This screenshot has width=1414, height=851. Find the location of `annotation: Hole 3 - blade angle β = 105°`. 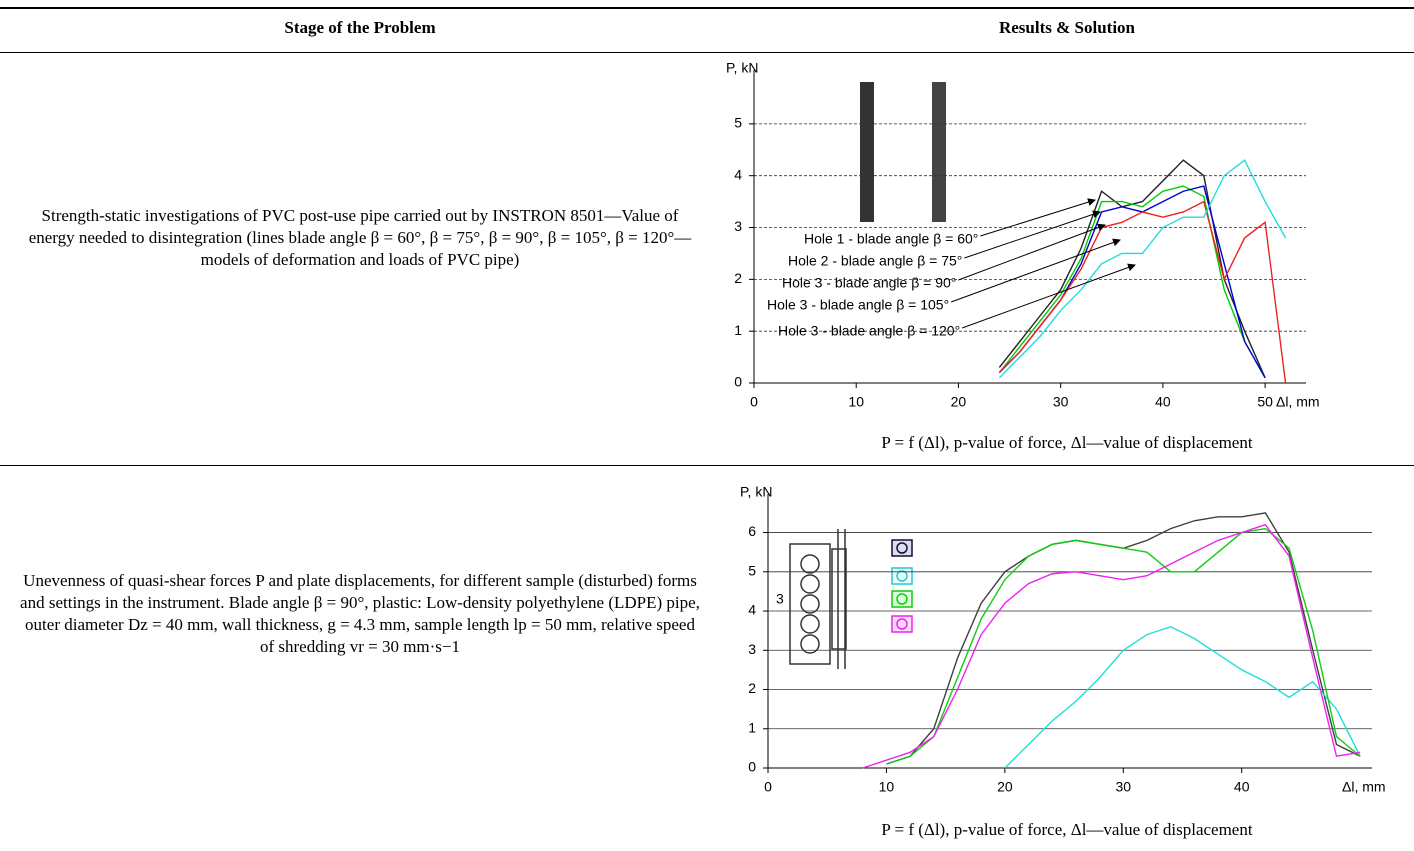

annotation: Hole 3 - blade angle β = 105° is located at coordinates (858, 305).